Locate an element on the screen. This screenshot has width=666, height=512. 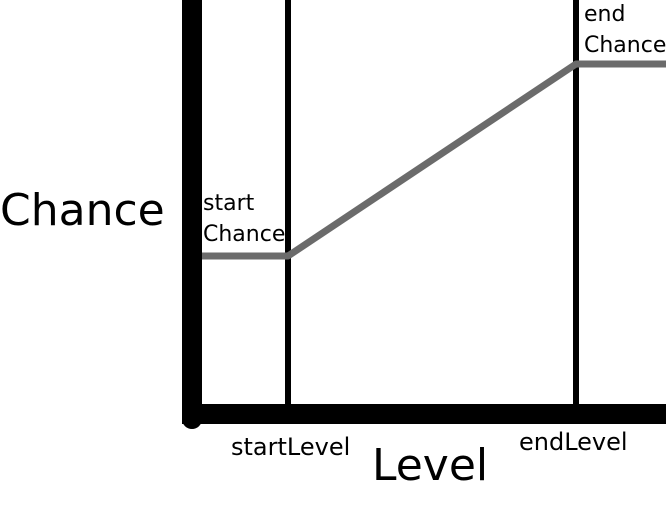
start-level-label: startLevel is located at coordinates (291, 447).